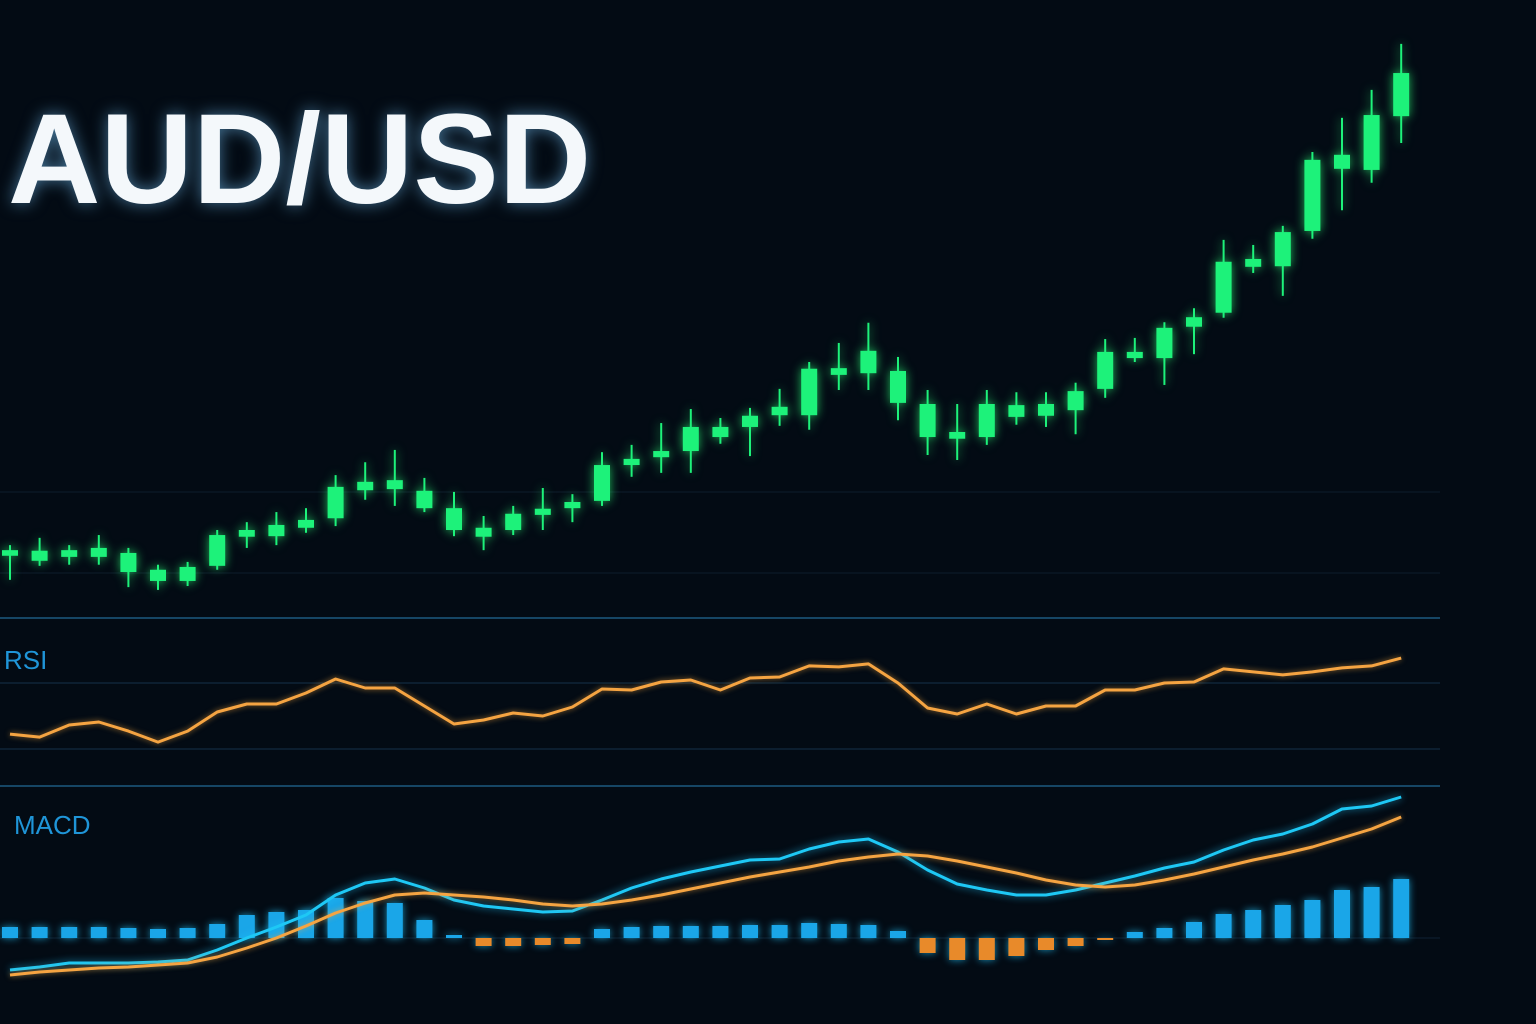 The width and height of the screenshot is (1536, 1024). I want to click on chart-title: AUD/USD, so click(299, 159).